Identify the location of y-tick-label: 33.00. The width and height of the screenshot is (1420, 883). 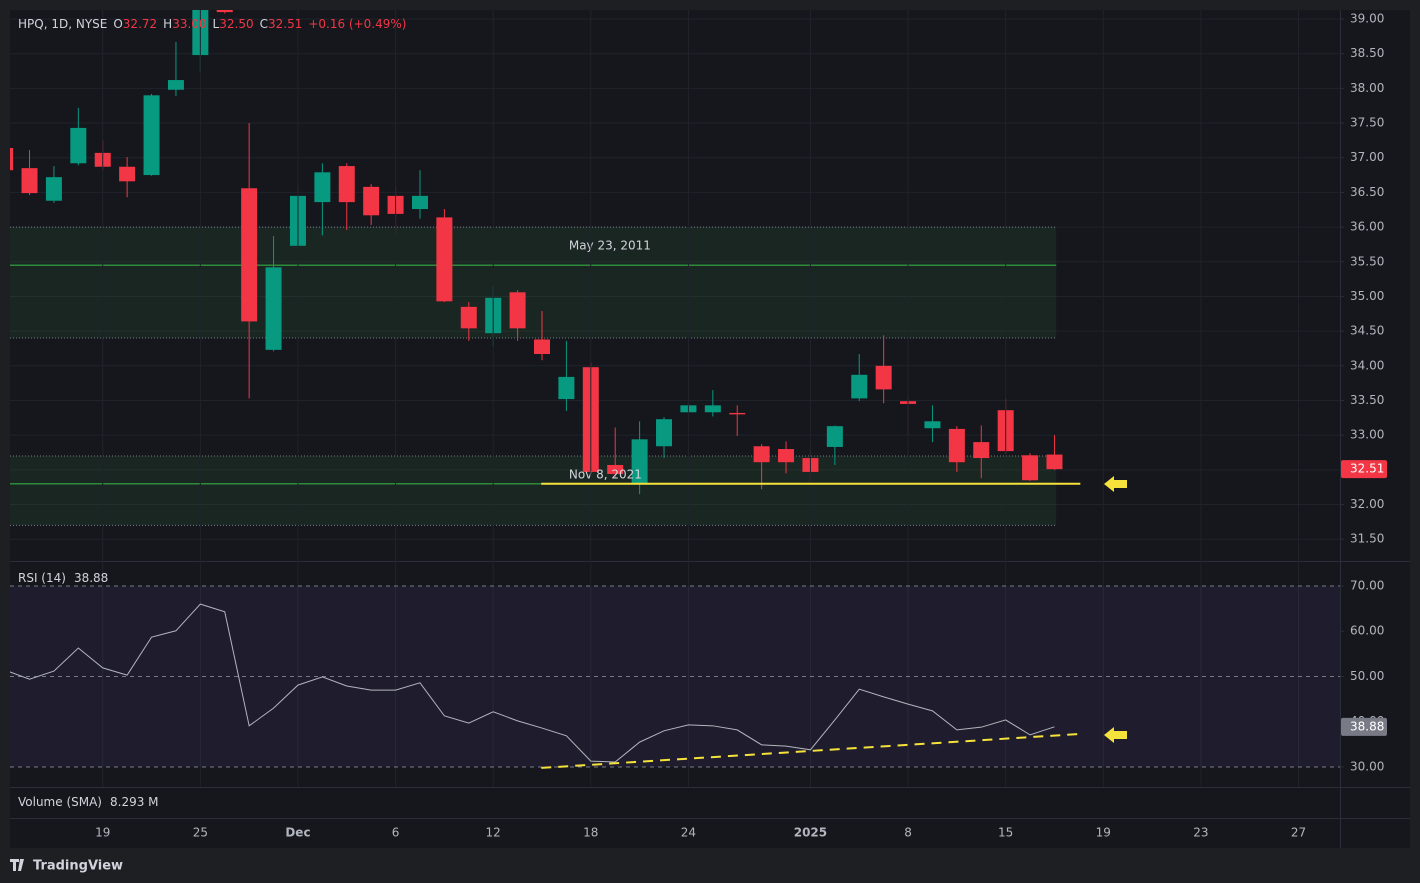
(1367, 435).